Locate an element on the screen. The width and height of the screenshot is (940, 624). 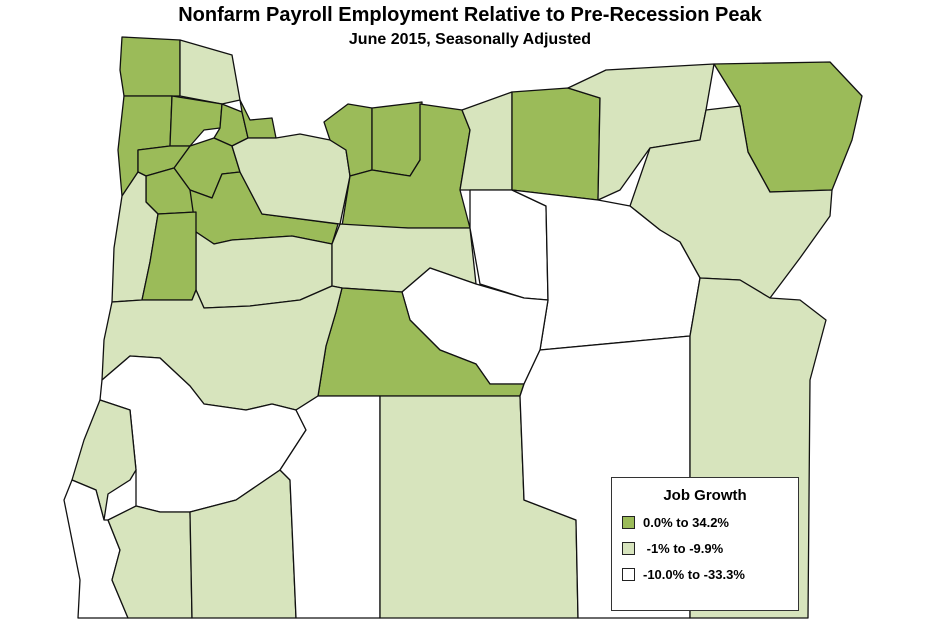
legend-item-high: 0.0% to 34.2% is located at coordinates (675, 522).